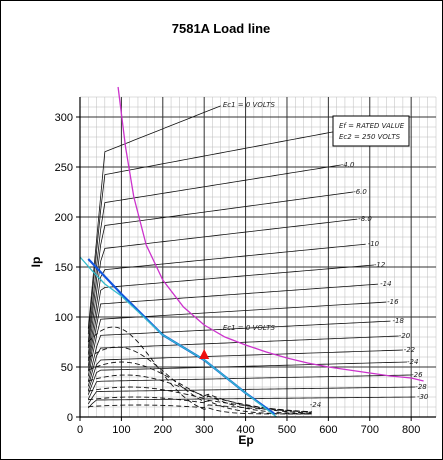 The width and height of the screenshot is (443, 460). I want to click on curve-label: -16, so click(393, 302).